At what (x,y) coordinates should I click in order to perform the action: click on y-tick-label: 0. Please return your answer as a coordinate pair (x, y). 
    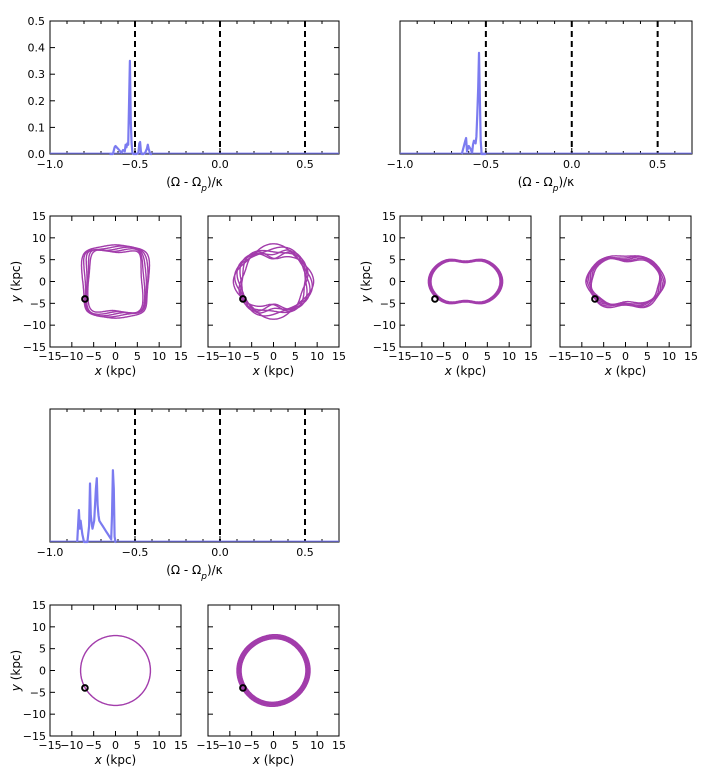
    Looking at the image, I should click on (392, 282).